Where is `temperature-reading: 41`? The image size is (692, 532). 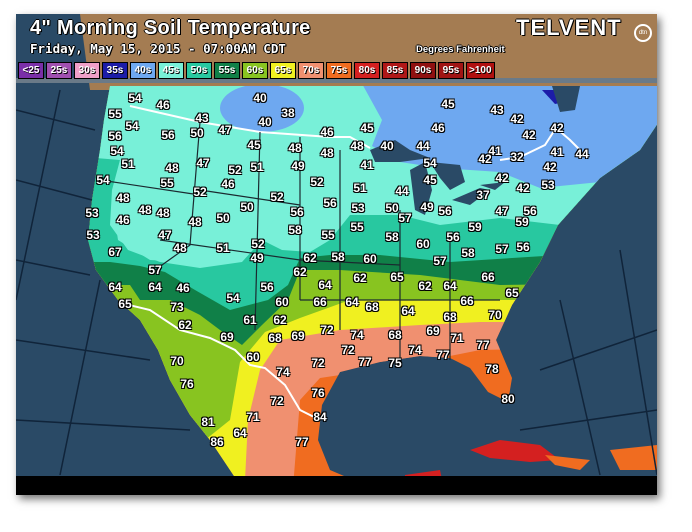 temperature-reading: 41 is located at coordinates (495, 151).